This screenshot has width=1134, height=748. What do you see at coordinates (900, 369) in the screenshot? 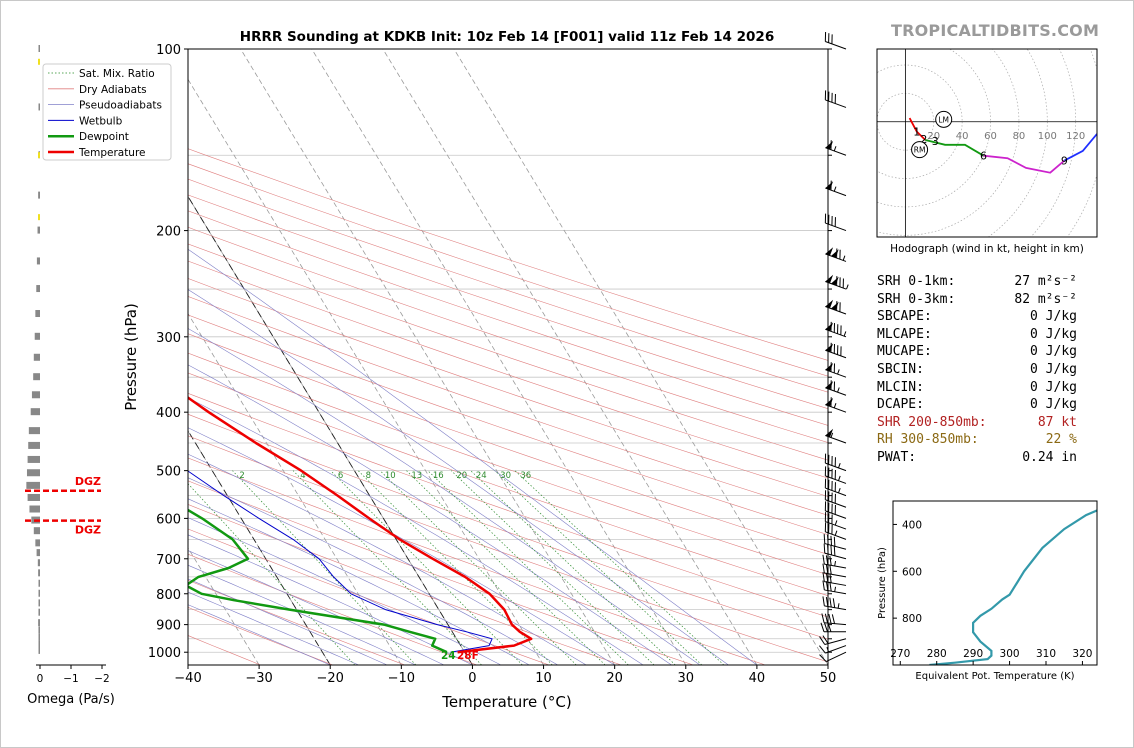
I see `param-label: SBCIN:` at bounding box center [900, 369].